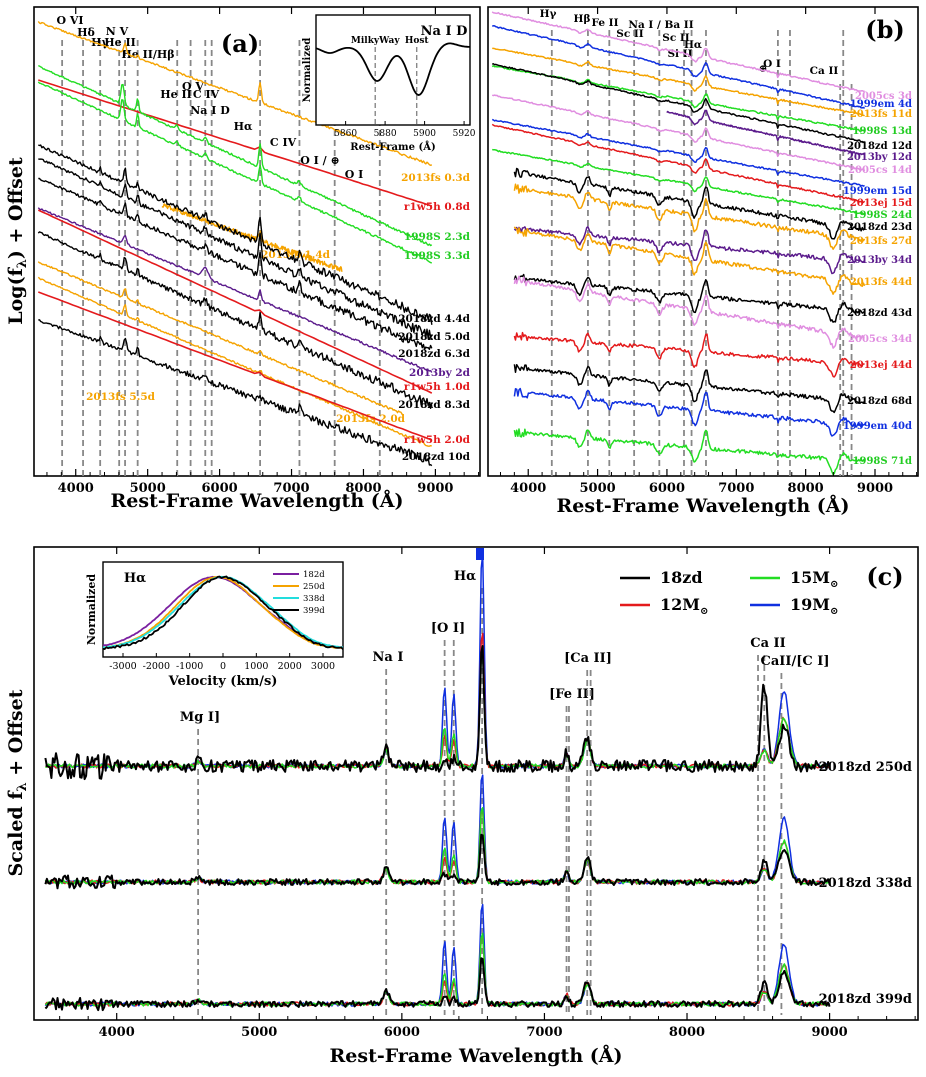  I want to click on spectrum-label: 2018zd 12d, so click(879, 146).